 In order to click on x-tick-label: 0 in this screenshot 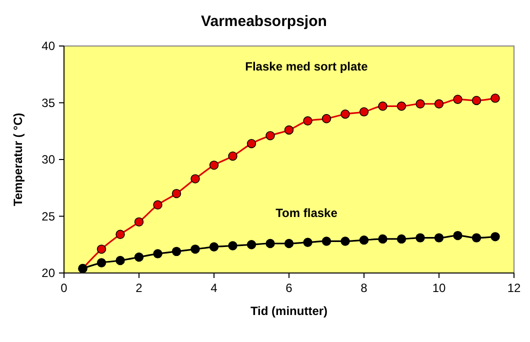, I will do `click(64, 288)`.